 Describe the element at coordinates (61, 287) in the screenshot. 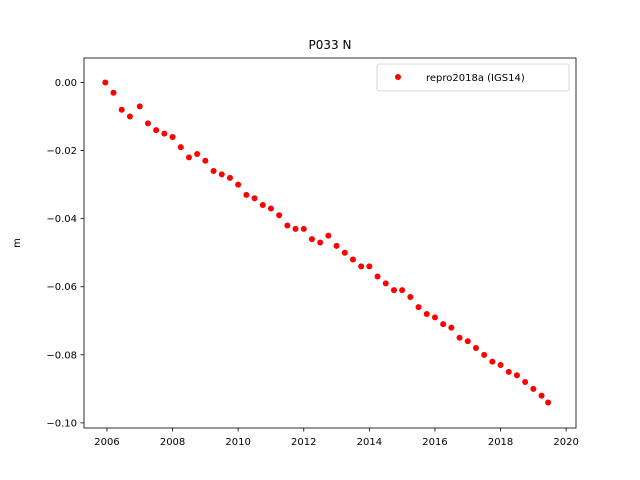

I see `y-tick-label: −0.06` at that location.